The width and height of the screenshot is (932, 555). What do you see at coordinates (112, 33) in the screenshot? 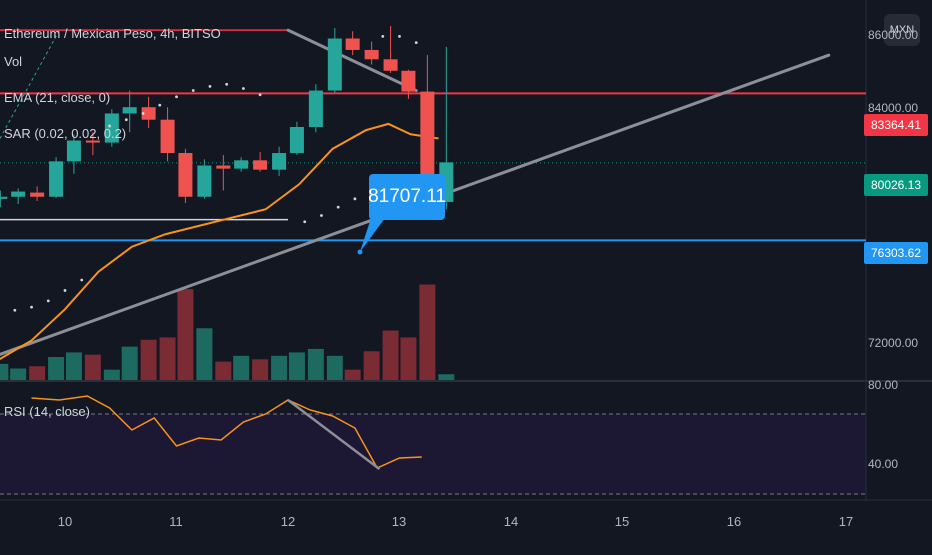
I see `legend-symbol: Ethereum / Mexican Peso, 4h, BITSO` at bounding box center [112, 33].